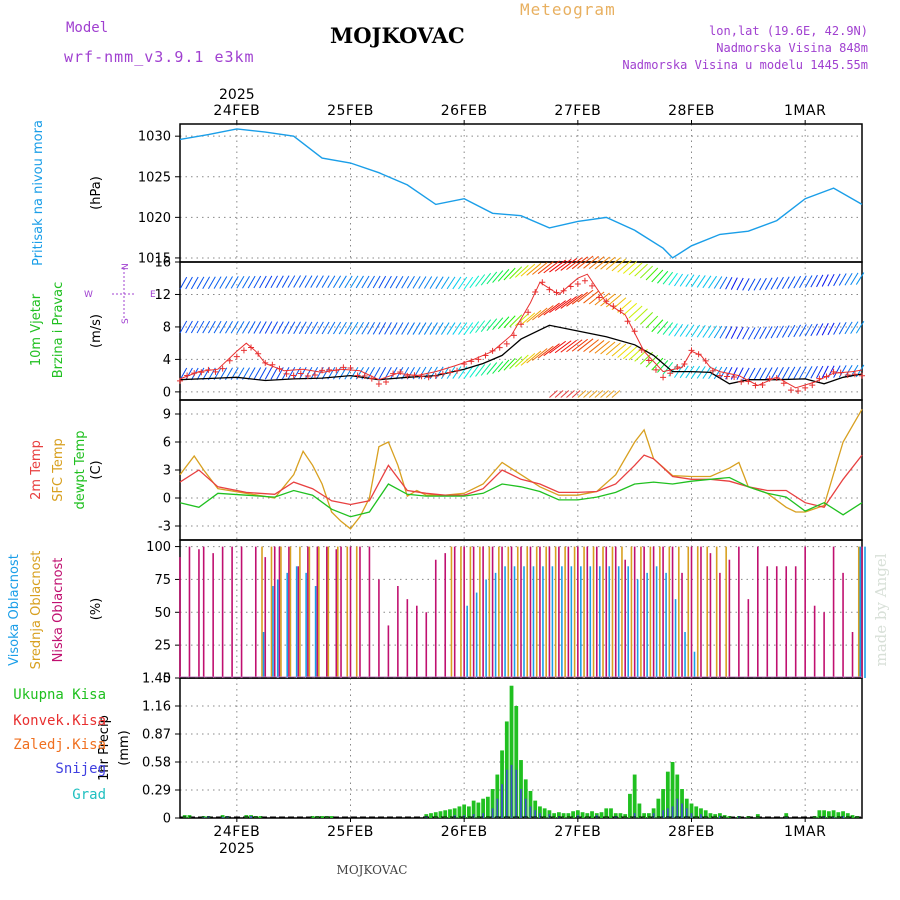  I want to click on panel-clouds: 0 25 50 75 100 (%), so click(476, 613).